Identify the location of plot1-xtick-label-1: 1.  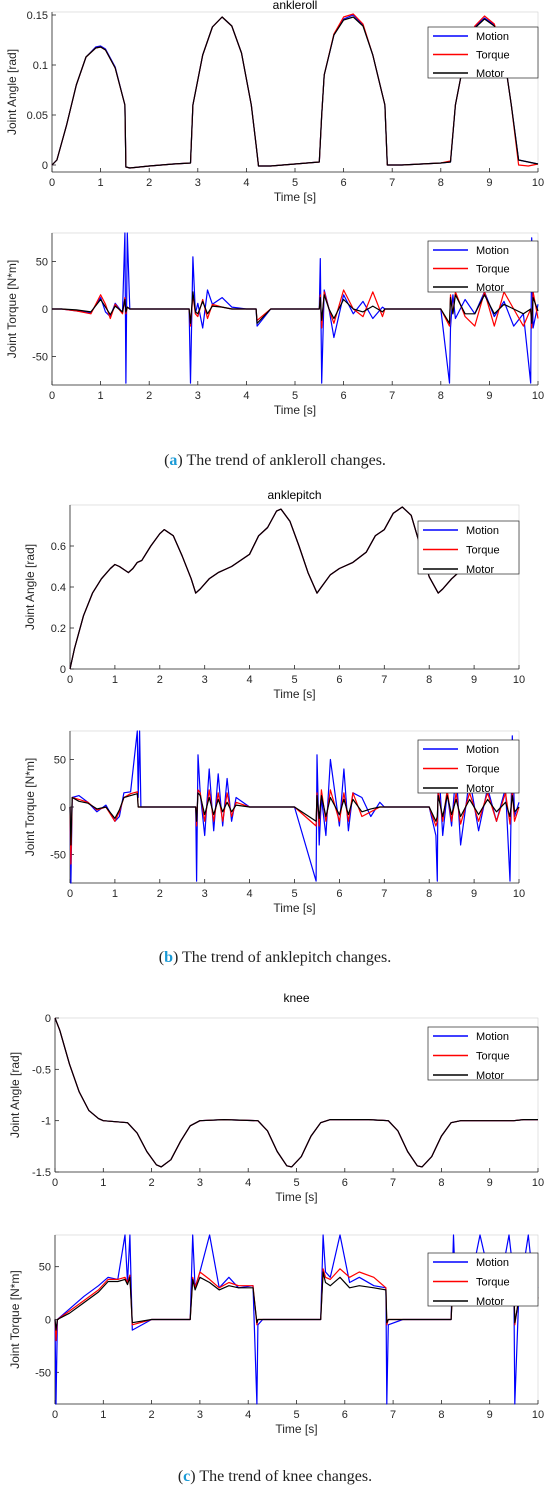
(101, 183).